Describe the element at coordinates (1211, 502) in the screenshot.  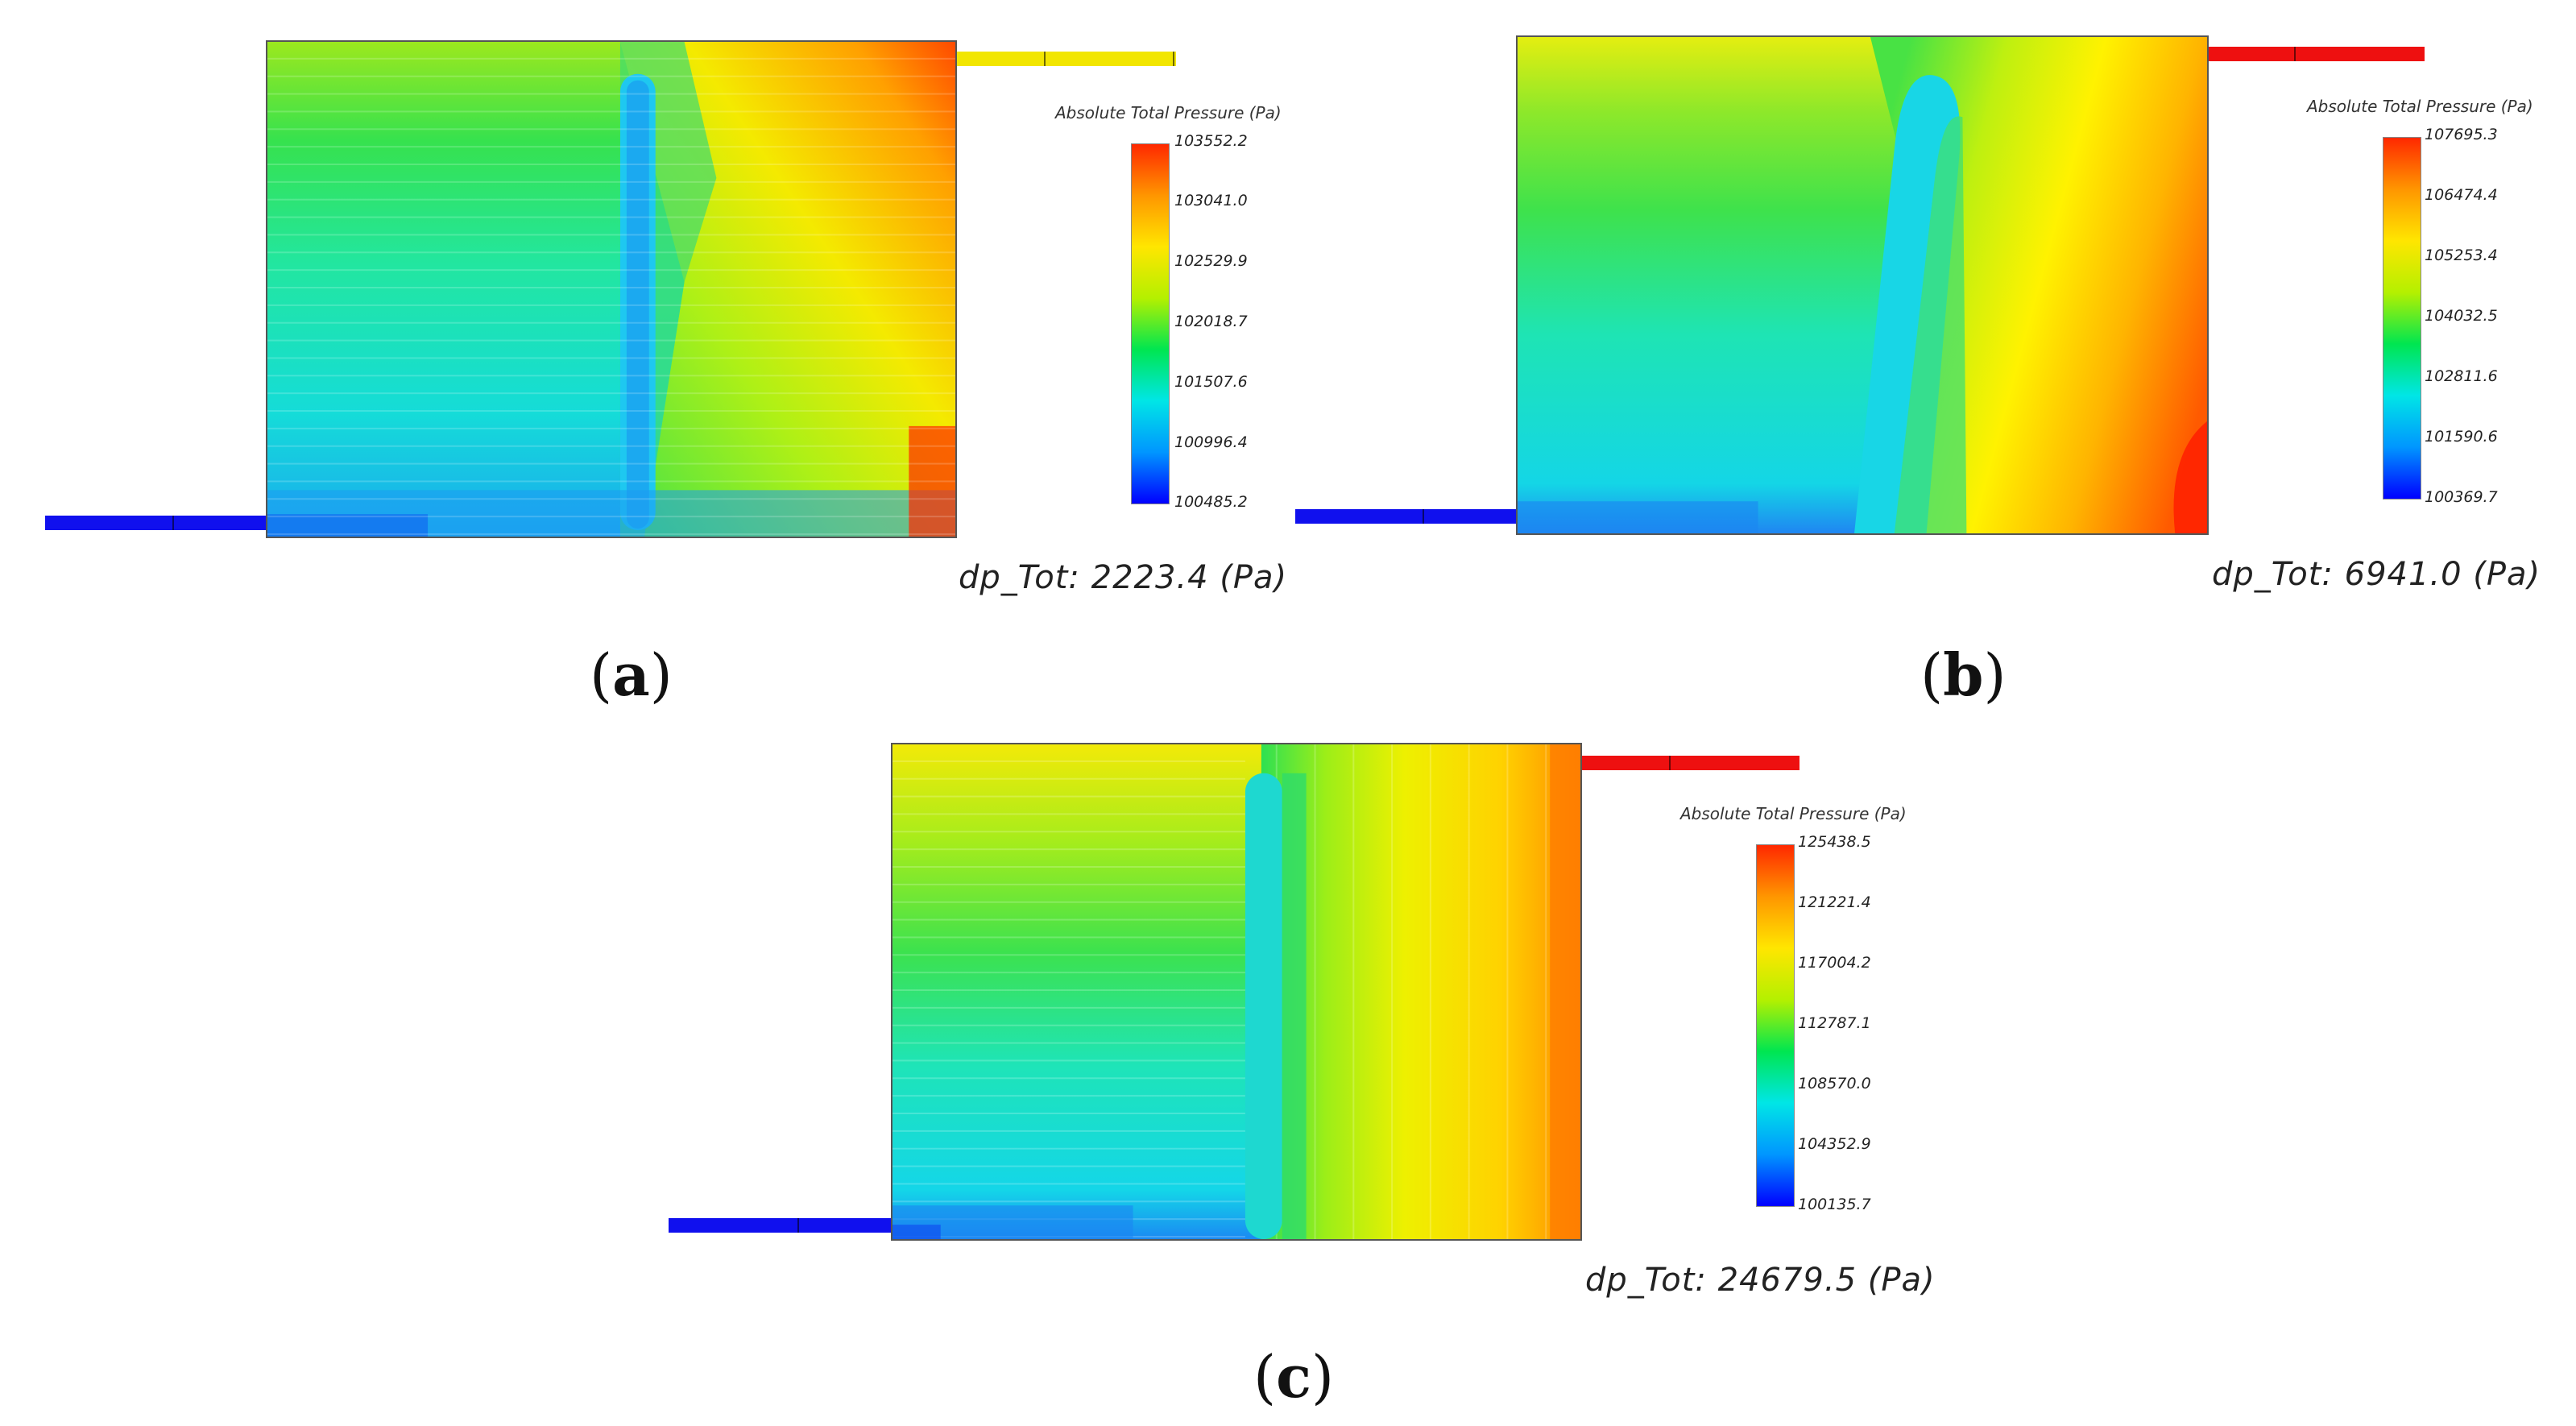
I see `tick-a-6: 100485.2` at that location.